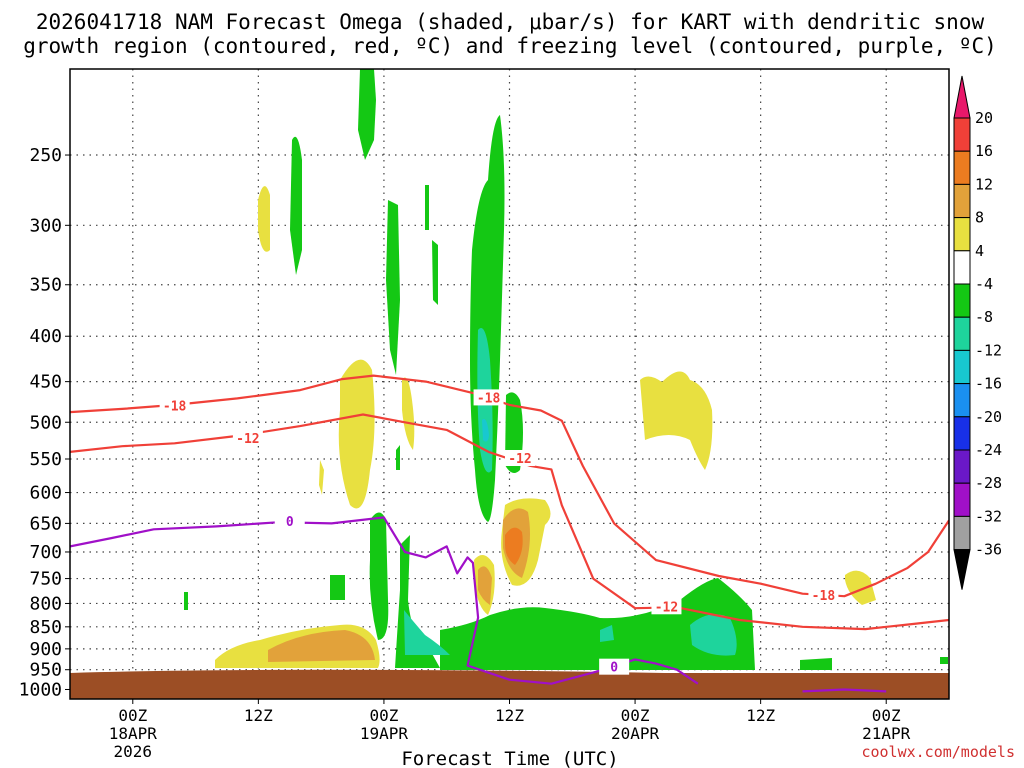 This screenshot has height=768, width=1024. Describe the element at coordinates (984, 317) in the screenshot. I see `colorbar-label: -8` at that location.